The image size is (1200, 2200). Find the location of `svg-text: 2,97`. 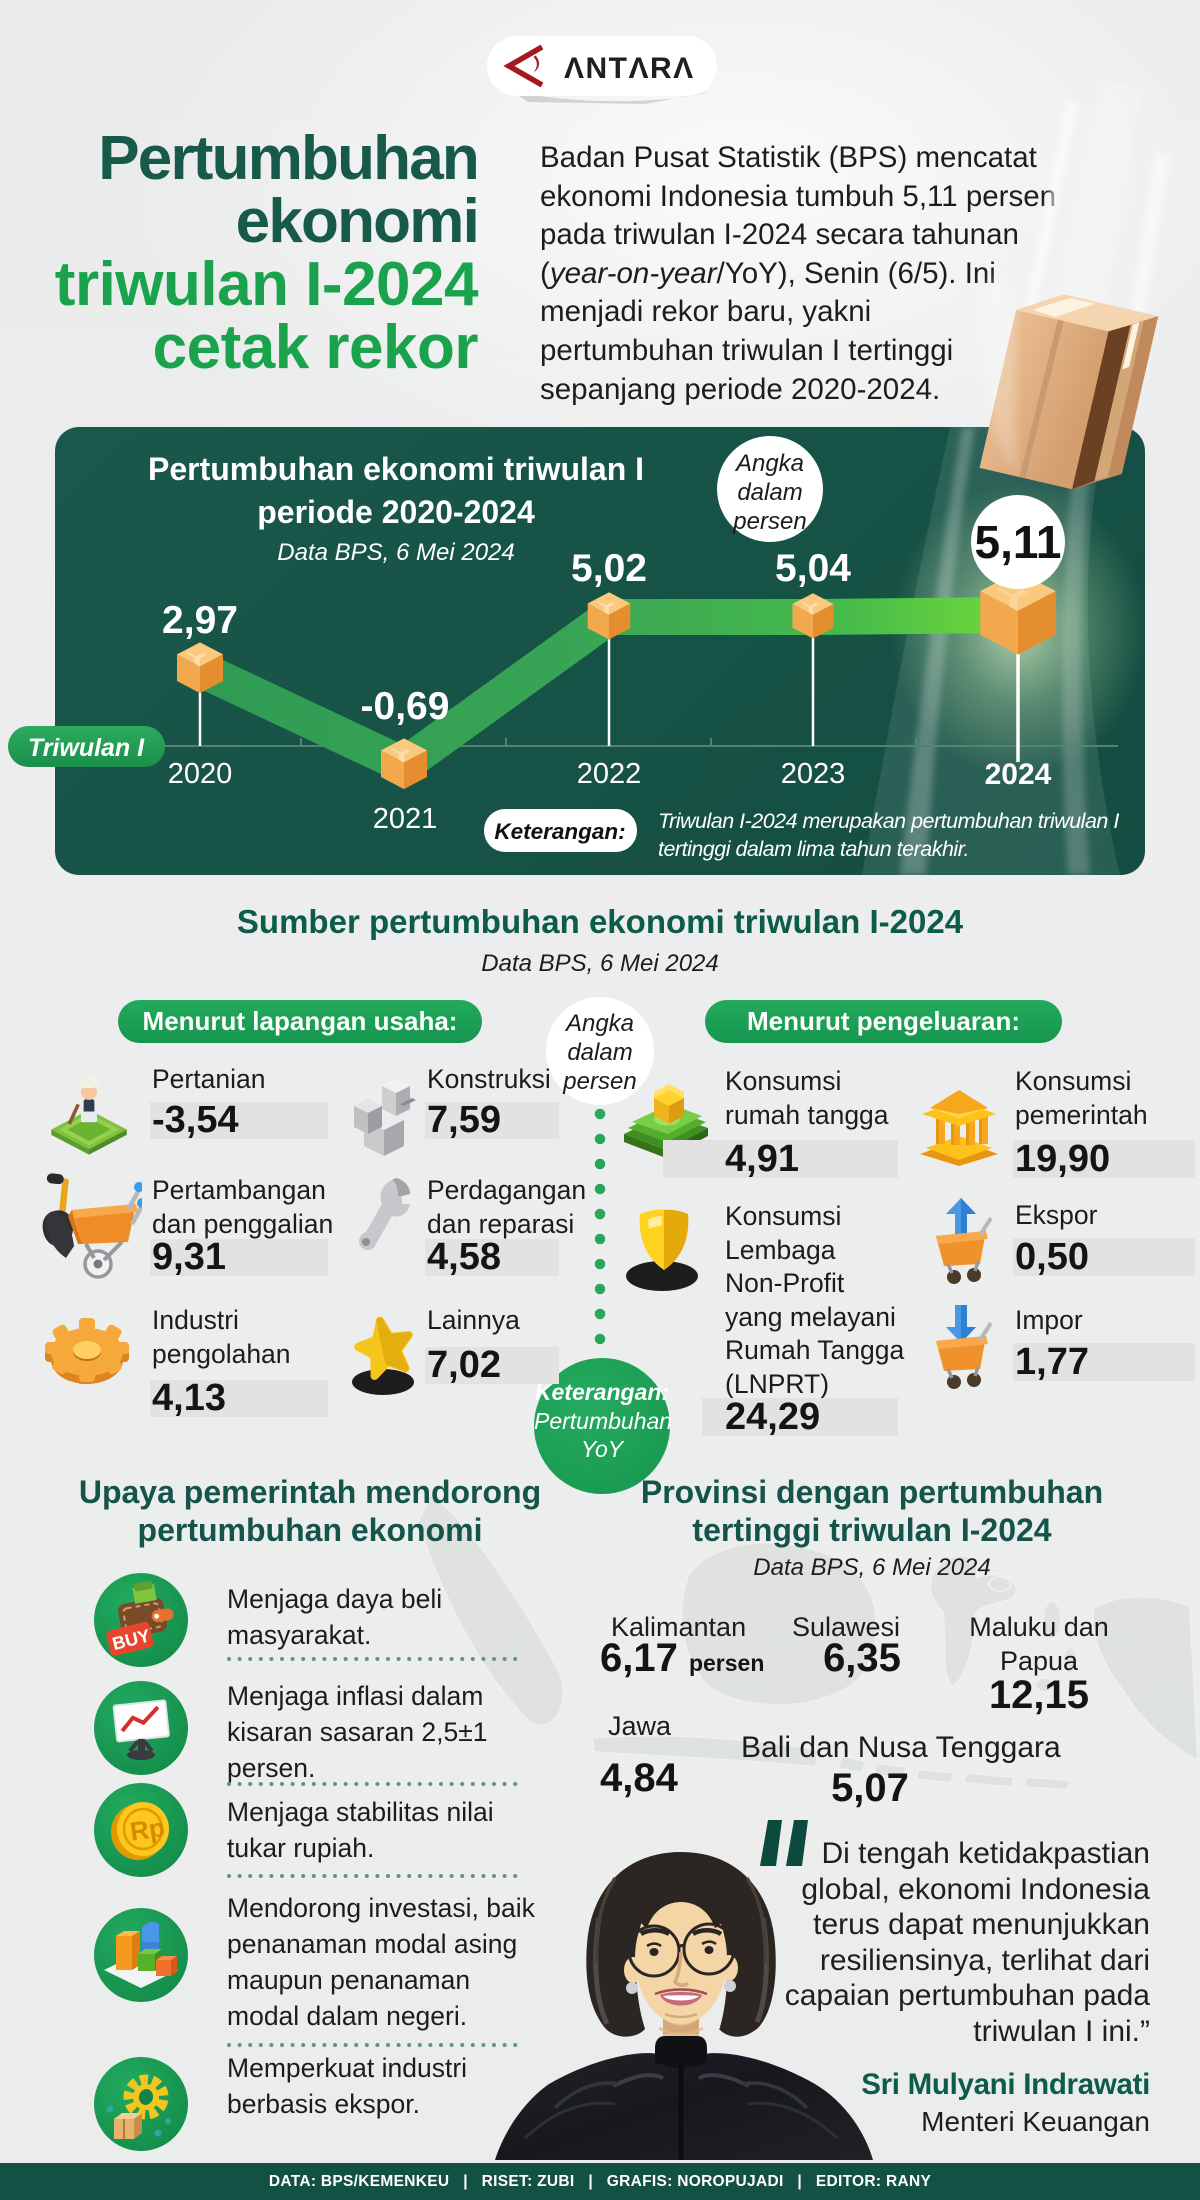

svg-text: 2,97 is located at coordinates (200, 620).